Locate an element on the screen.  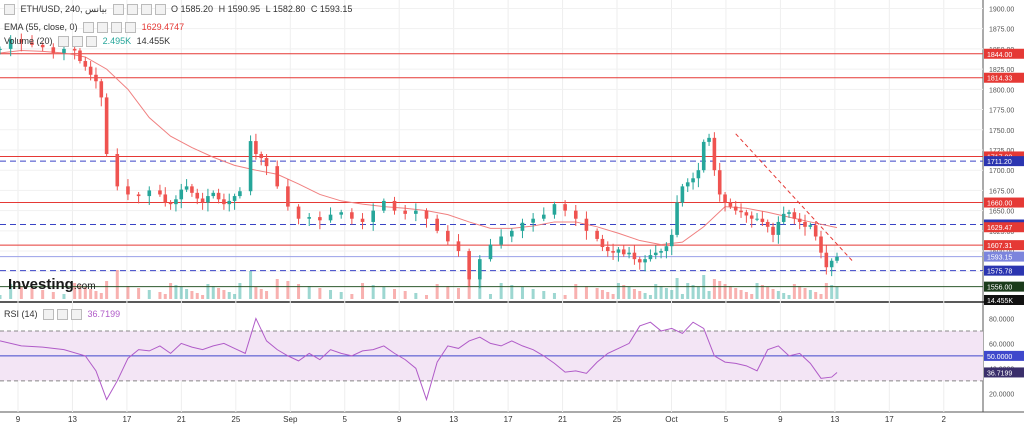
x-tick-label: 25 is located at coordinates (617, 419).